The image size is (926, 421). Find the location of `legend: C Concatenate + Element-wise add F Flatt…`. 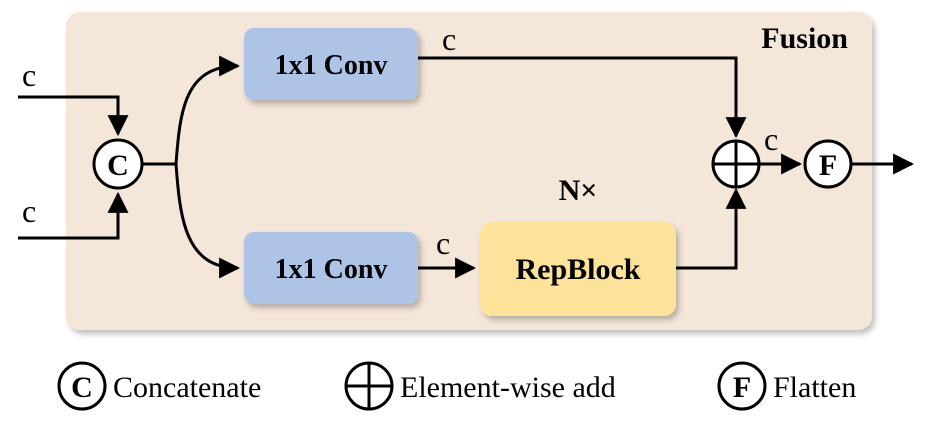

legend: C Concatenate + Element-wise add F Flatt… is located at coordinates (456, 386).